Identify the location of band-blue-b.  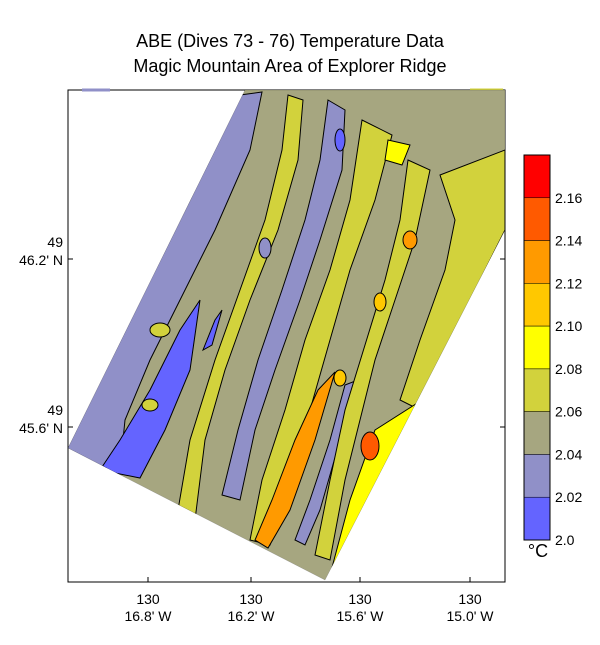
(283, 300).